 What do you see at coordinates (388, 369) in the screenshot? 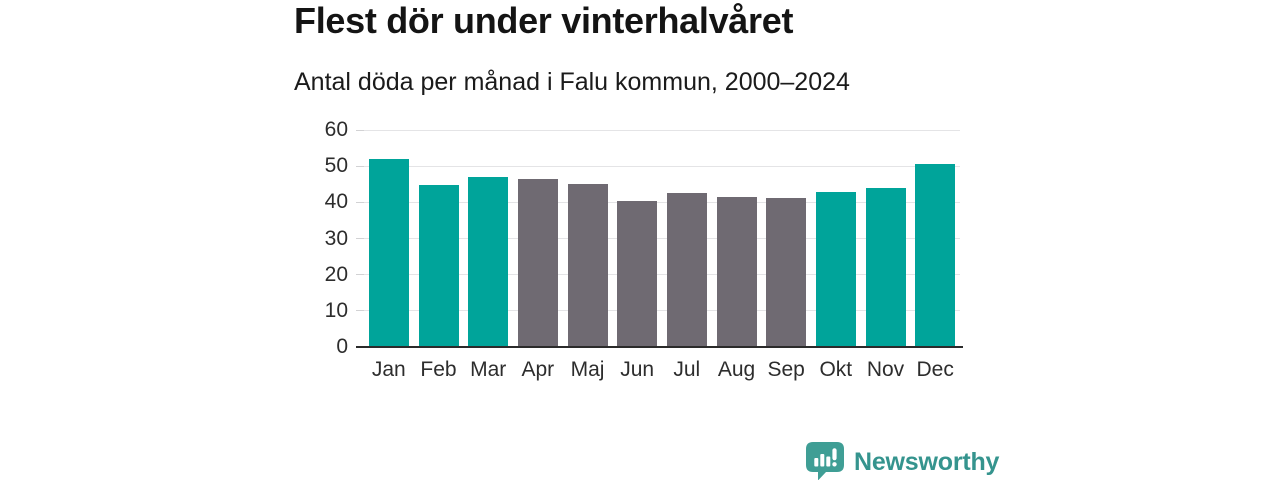
I see `x-tick-label-jan: Jan` at bounding box center [388, 369].